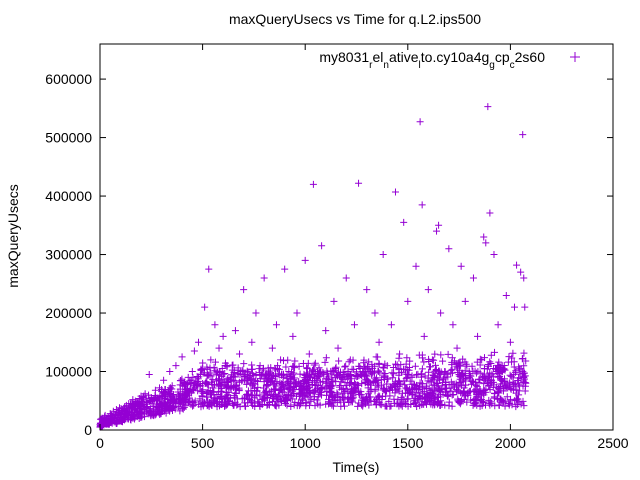 The width and height of the screenshot is (640, 480). I want to click on y-tick-label: 400000, so click(68, 196).